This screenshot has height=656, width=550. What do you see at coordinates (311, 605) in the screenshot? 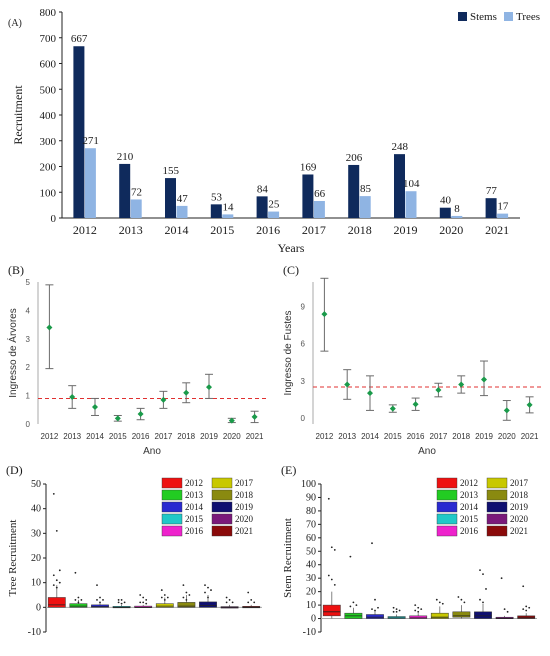
I see `y-tick-label: 10` at bounding box center [311, 605].